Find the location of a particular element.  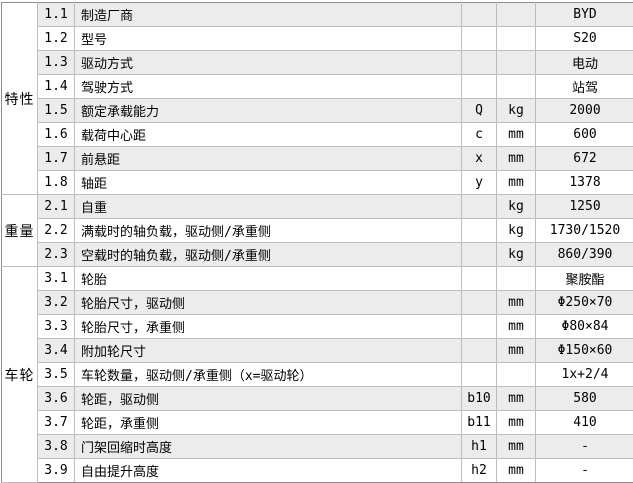

category-cell: 车轮 is located at coordinates (19, 374).